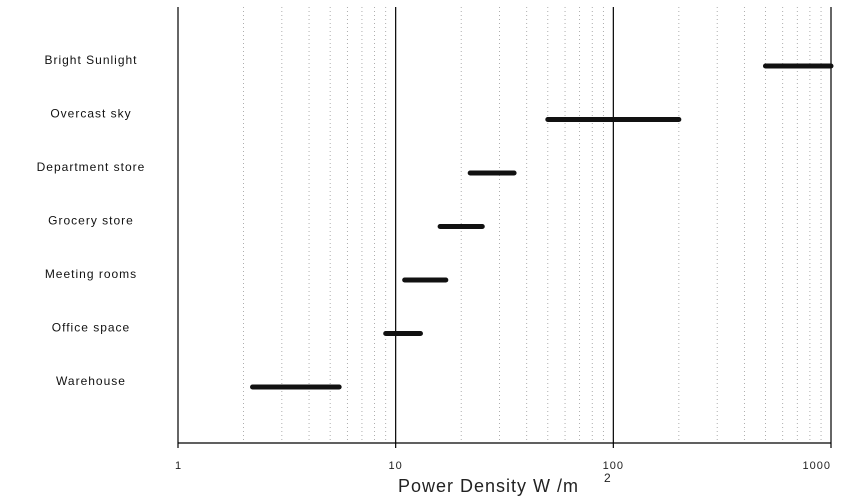  I want to click on x-tick-label: 1, so click(178, 466).